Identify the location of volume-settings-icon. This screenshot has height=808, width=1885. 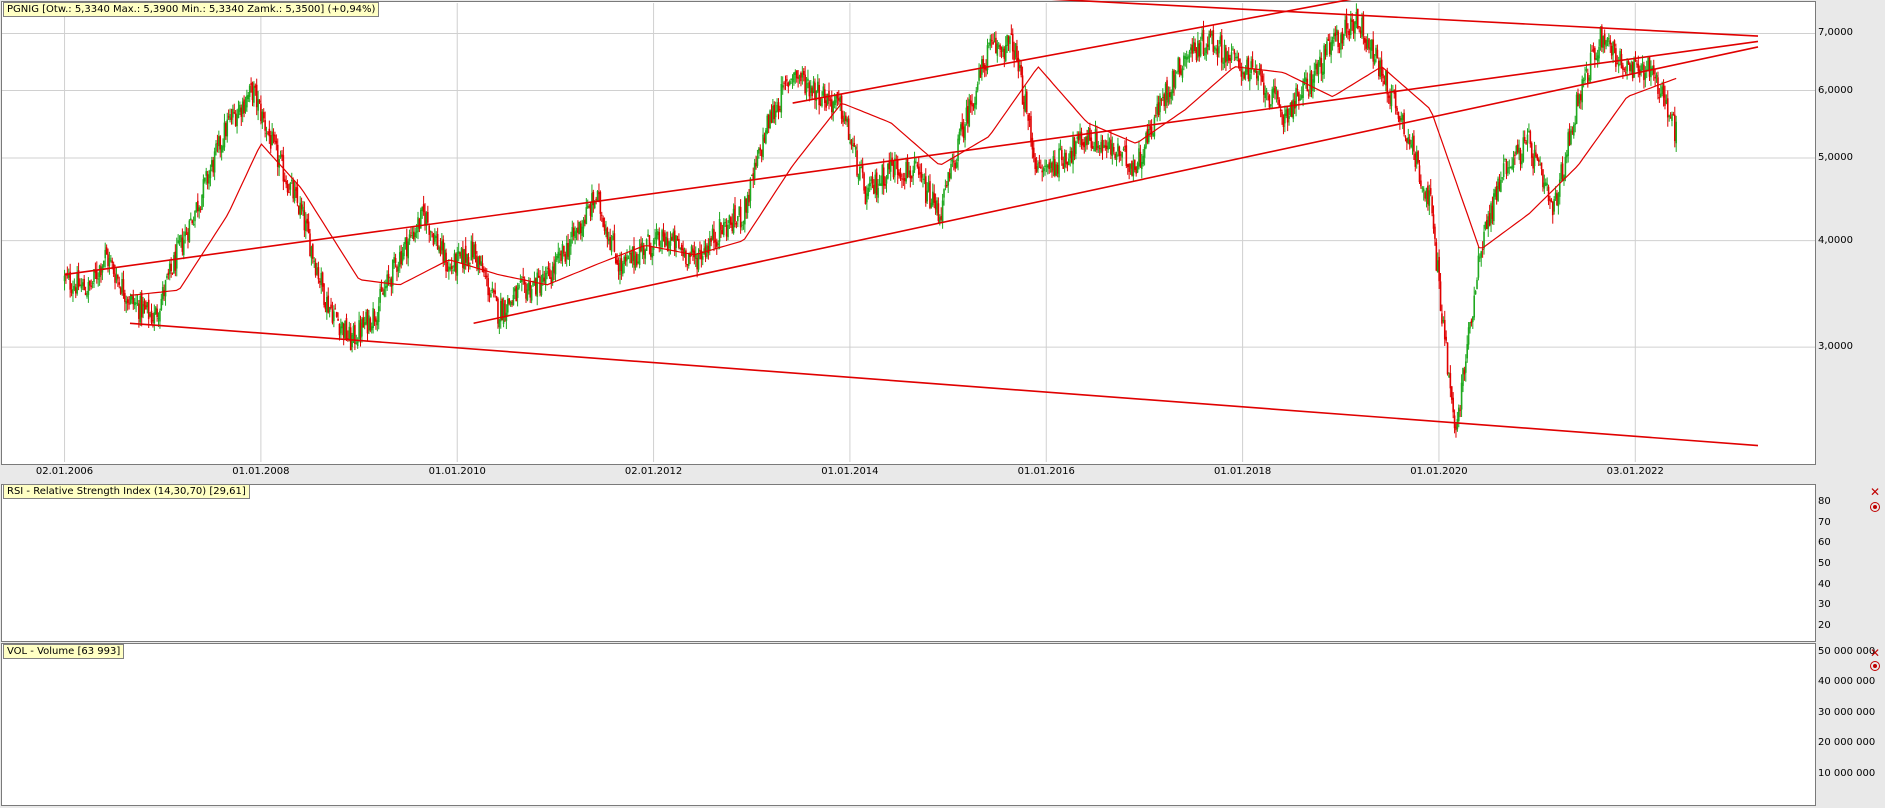
(1875, 666).